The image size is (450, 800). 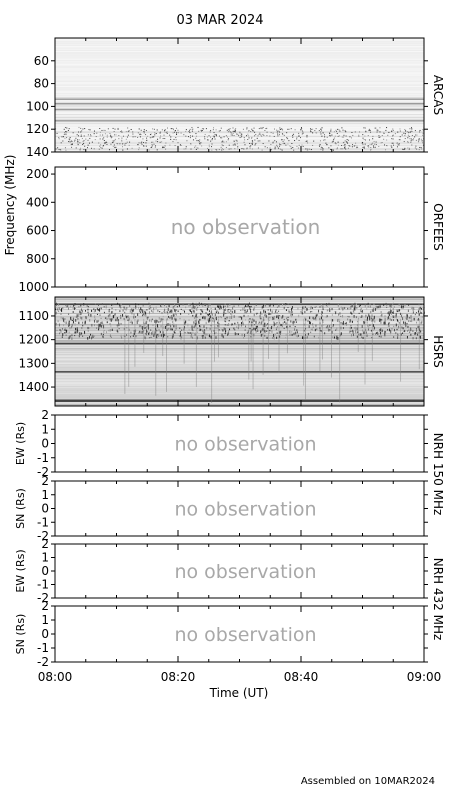 What do you see at coordinates (55, 677) in the screenshot?
I see `x-tick-label: 08:00` at bounding box center [55, 677].